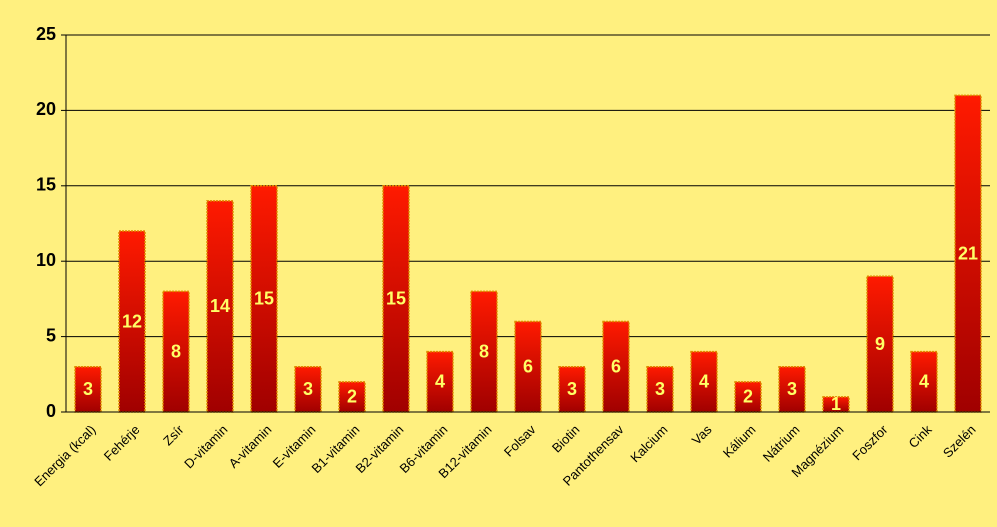 This screenshot has height=527, width=997. What do you see at coordinates (46, 185) in the screenshot?
I see `y-tick-label: 15` at bounding box center [46, 185].